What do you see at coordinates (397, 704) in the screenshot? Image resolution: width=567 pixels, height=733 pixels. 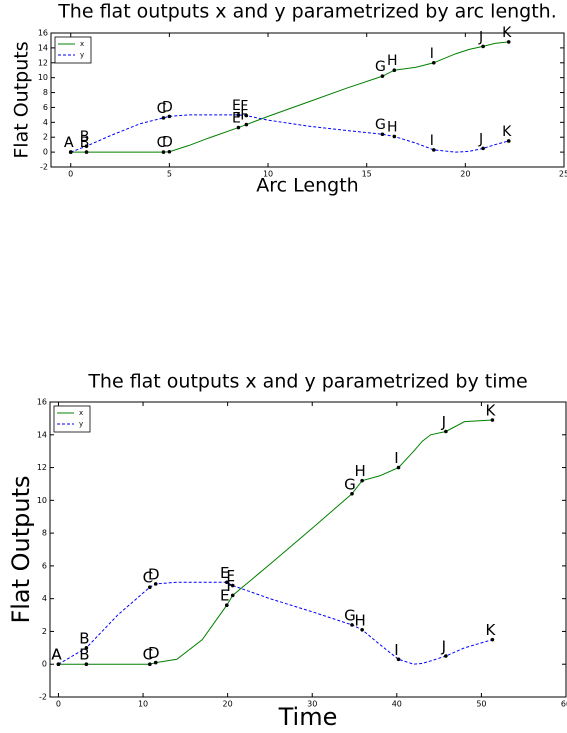 I see `x-tick-label: 40` at bounding box center [397, 704].